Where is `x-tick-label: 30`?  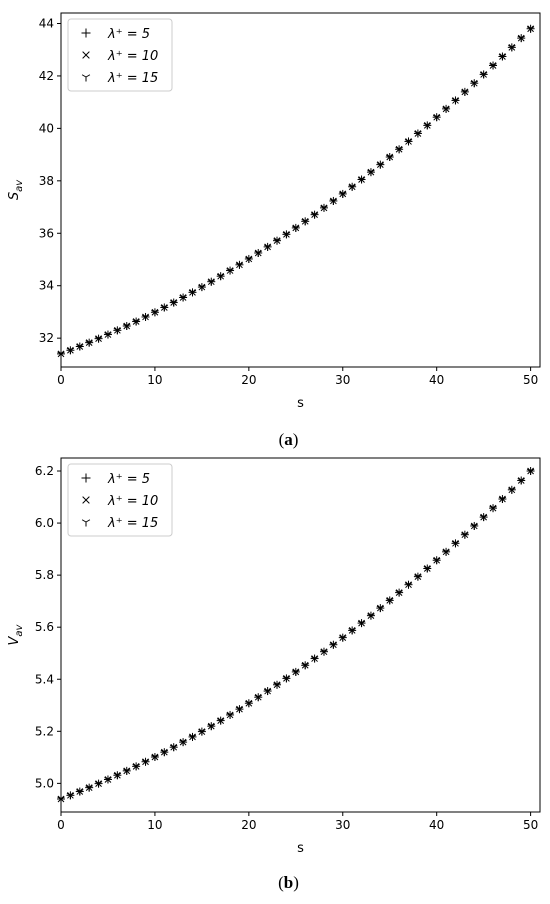 x-tick-label: 30 is located at coordinates (342, 825).